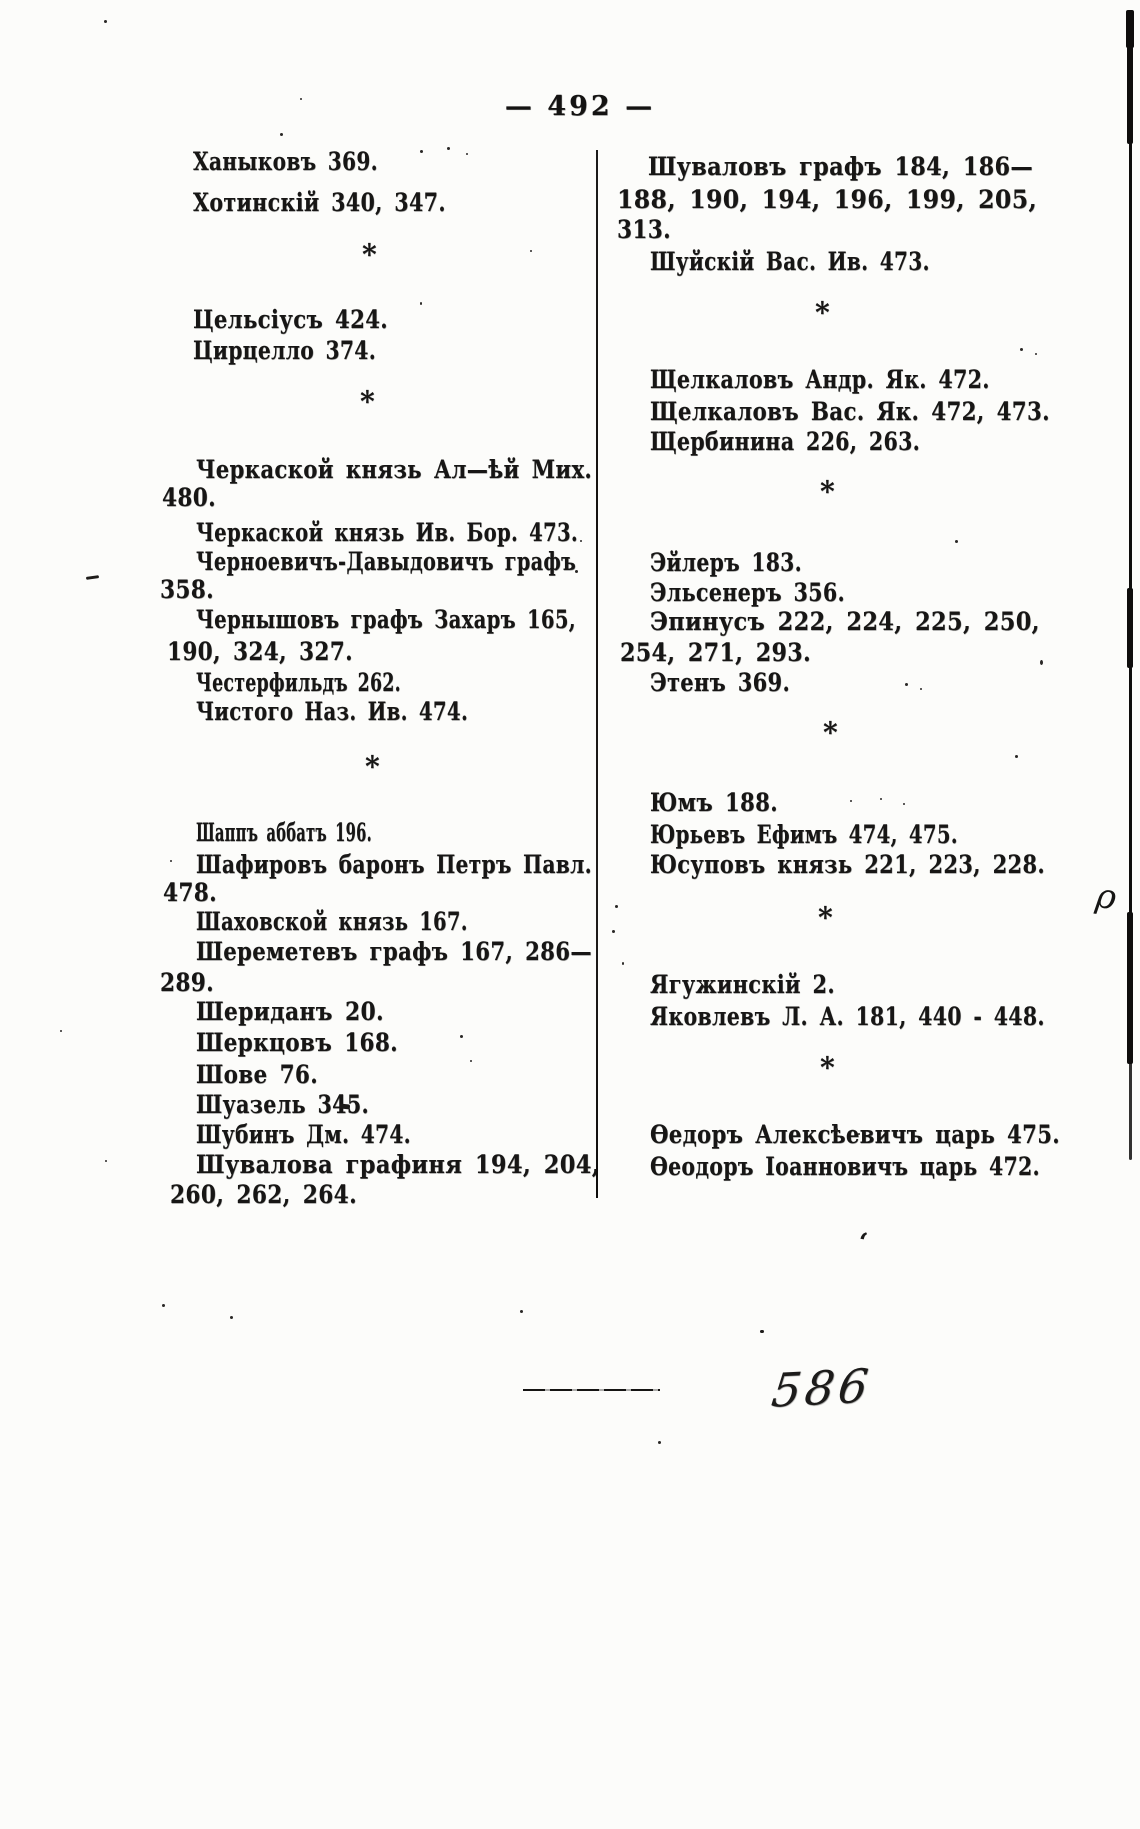 This screenshot has height=1829, width=1140. What do you see at coordinates (847, 864) in the screenshot?
I see `index-line: Юсуповъ князь 221, 223, 228.` at bounding box center [847, 864].